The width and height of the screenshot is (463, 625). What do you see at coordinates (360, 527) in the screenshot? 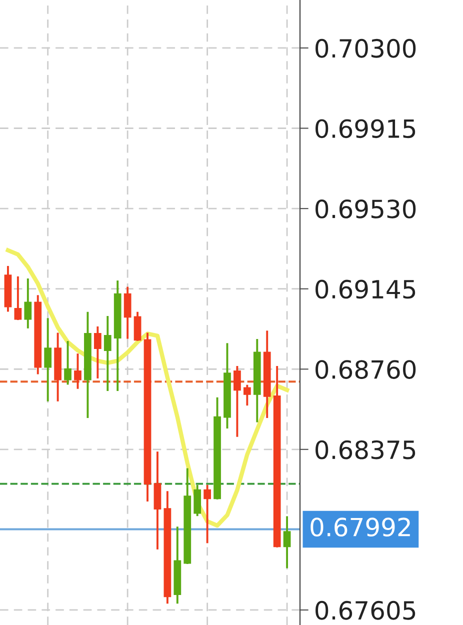
I see `ref-line-label: 0.67992` at bounding box center [360, 527].